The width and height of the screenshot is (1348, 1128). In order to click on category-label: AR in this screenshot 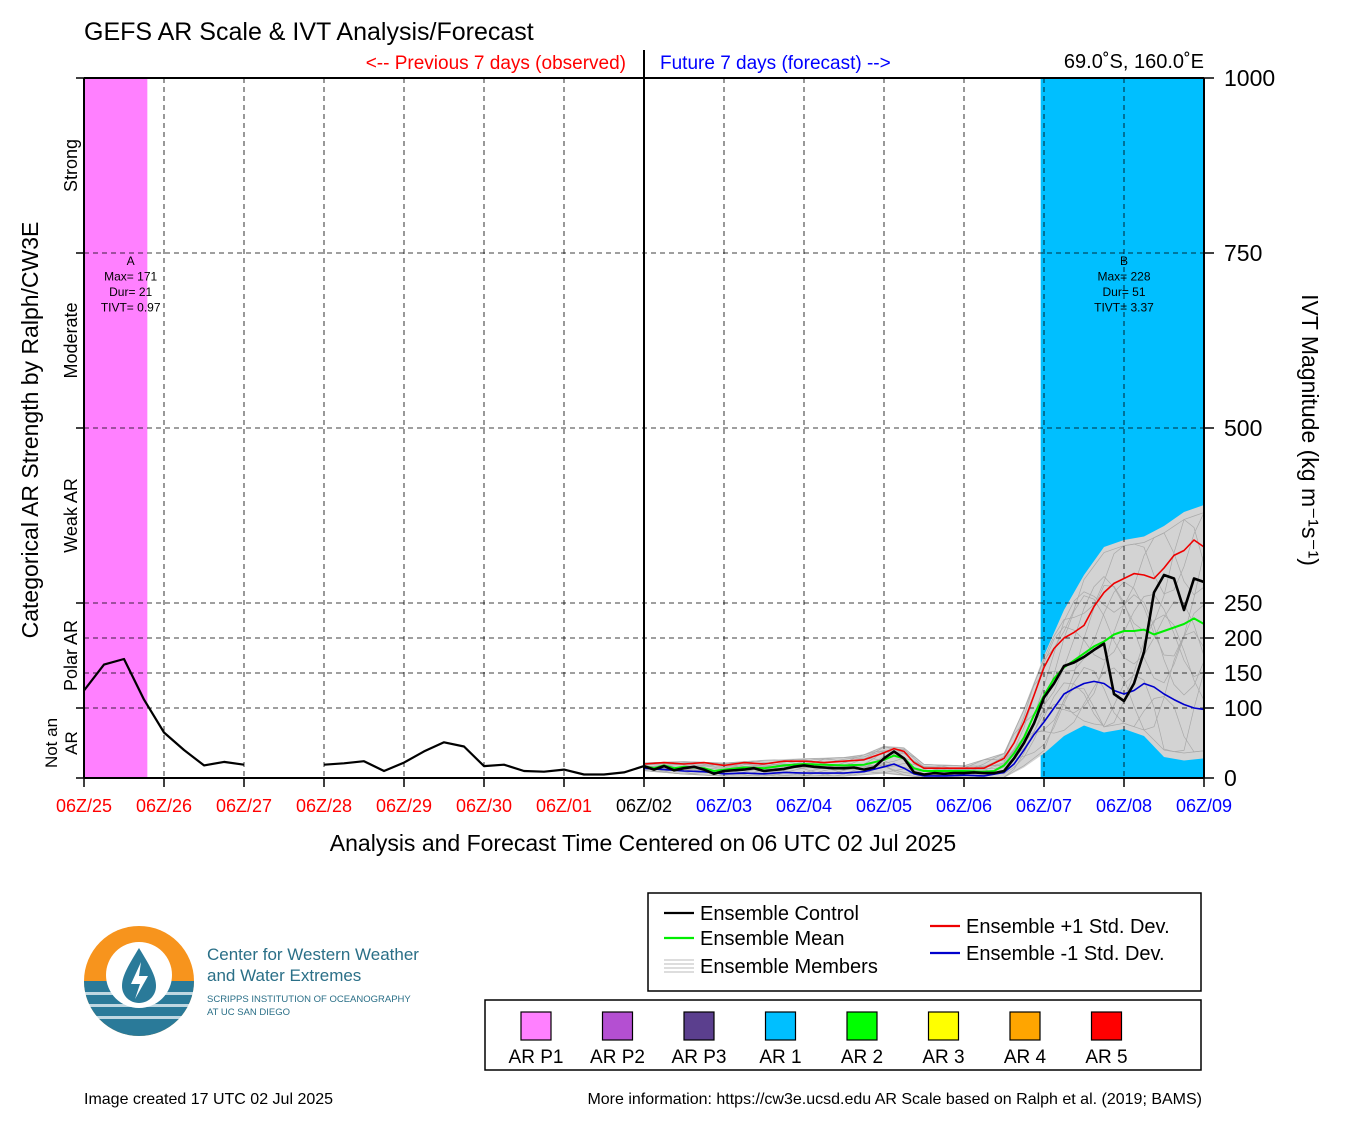, I will do `click(71, 743)`.